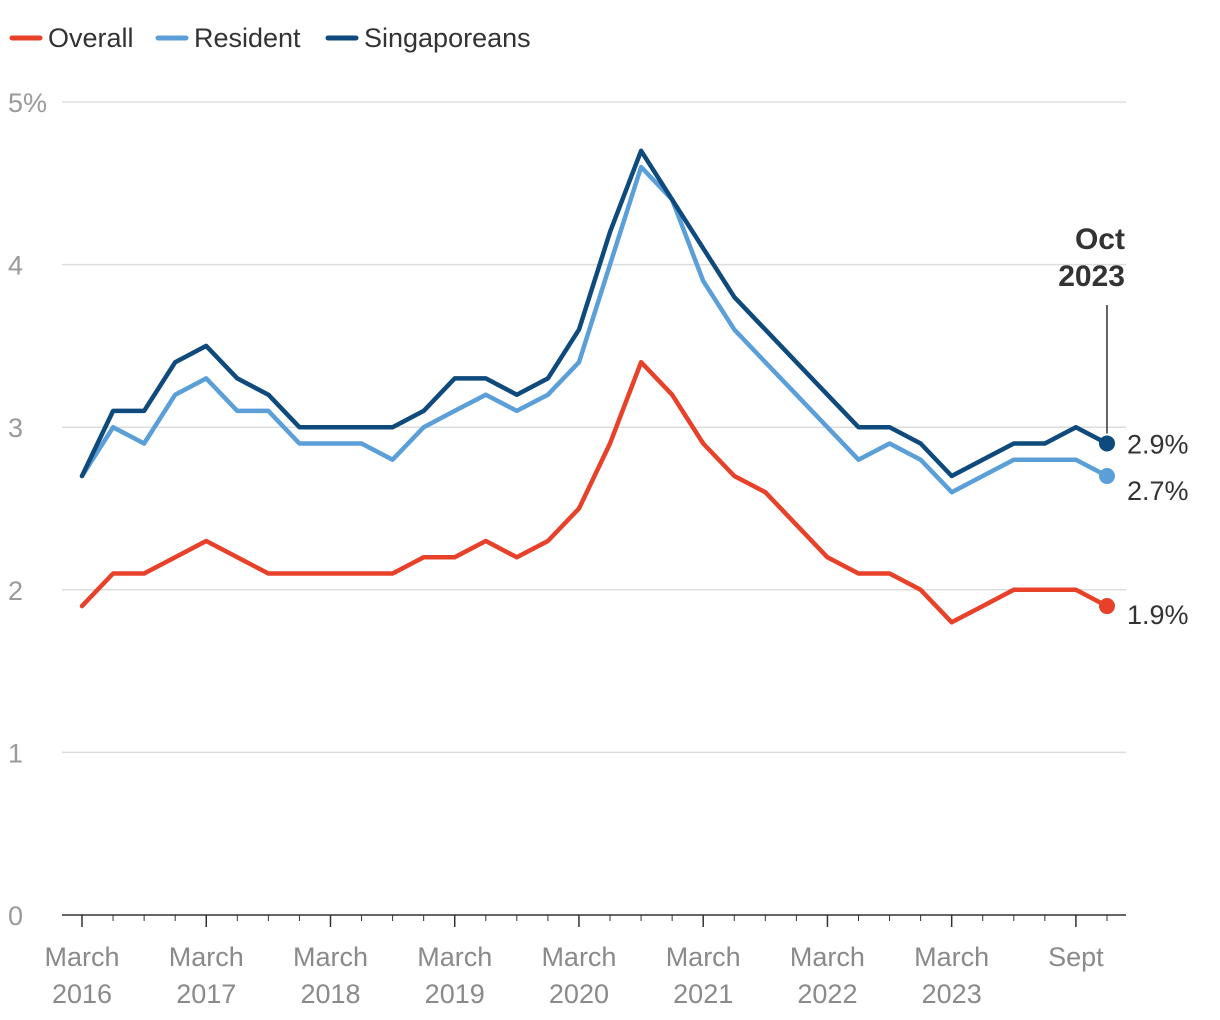 This screenshot has height=1020, width=1220. I want to click on y-tick-label-1: 1, so click(15, 753).